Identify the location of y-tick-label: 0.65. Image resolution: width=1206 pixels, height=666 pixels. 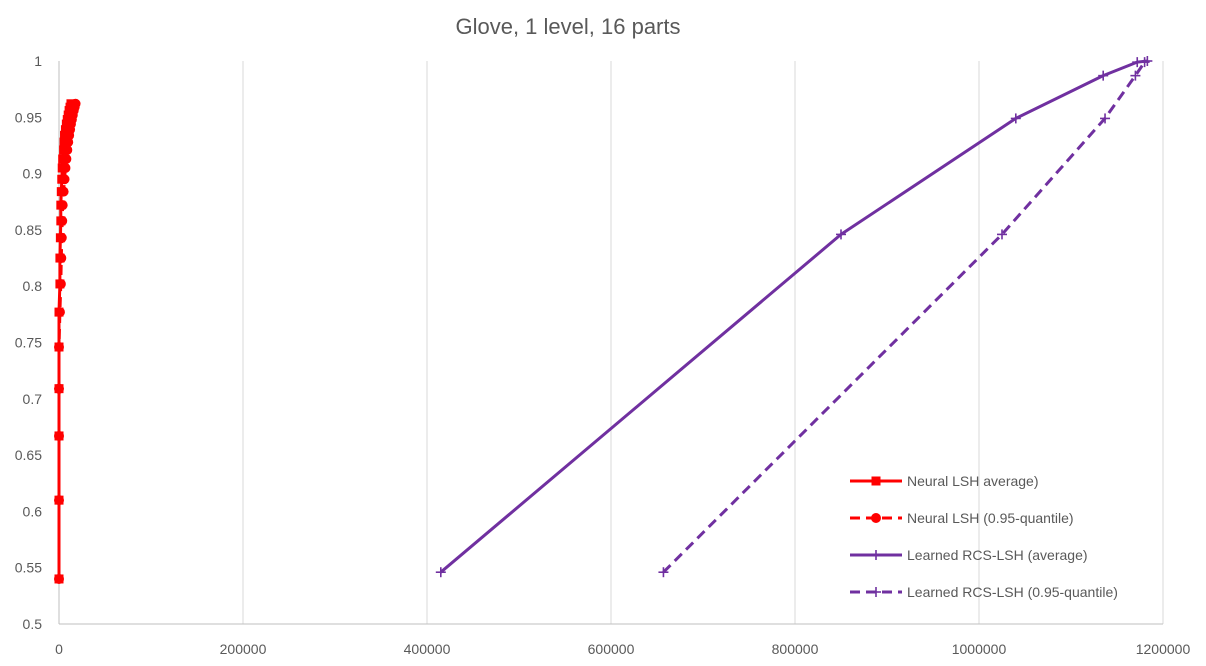
(28, 455).